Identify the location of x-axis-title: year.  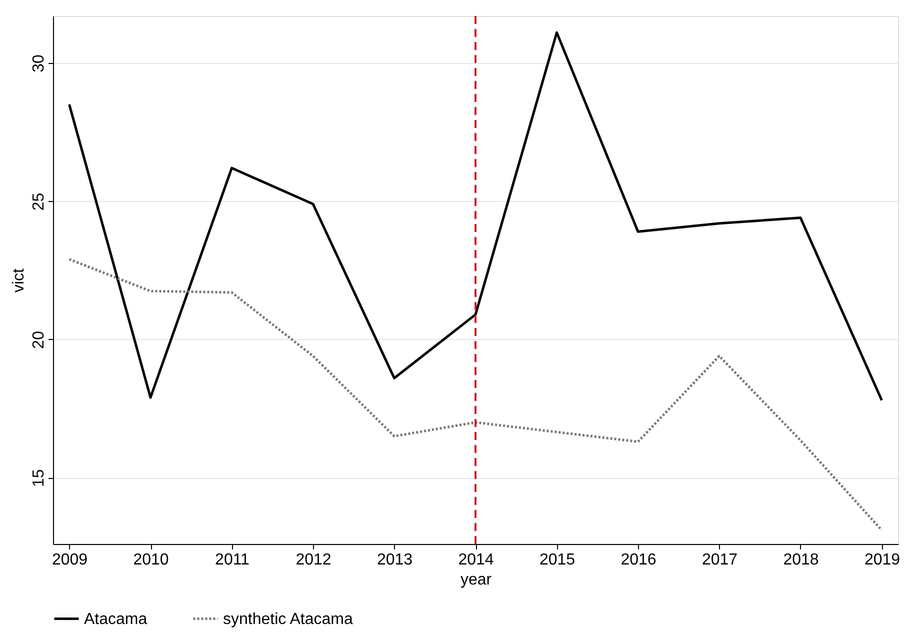
(476, 580).